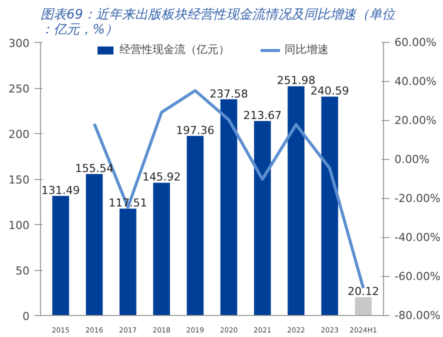  Describe the element at coordinates (306, 49) in the screenshot. I see `legend-label: 同比增速` at that location.